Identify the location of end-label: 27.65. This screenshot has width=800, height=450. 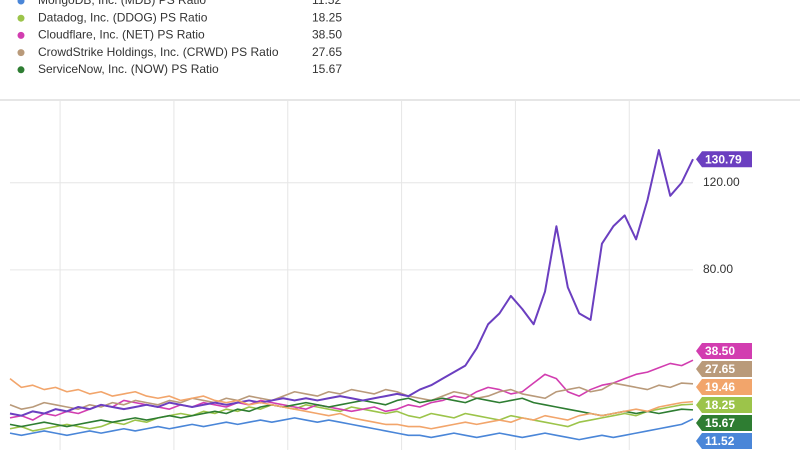
(724, 369).